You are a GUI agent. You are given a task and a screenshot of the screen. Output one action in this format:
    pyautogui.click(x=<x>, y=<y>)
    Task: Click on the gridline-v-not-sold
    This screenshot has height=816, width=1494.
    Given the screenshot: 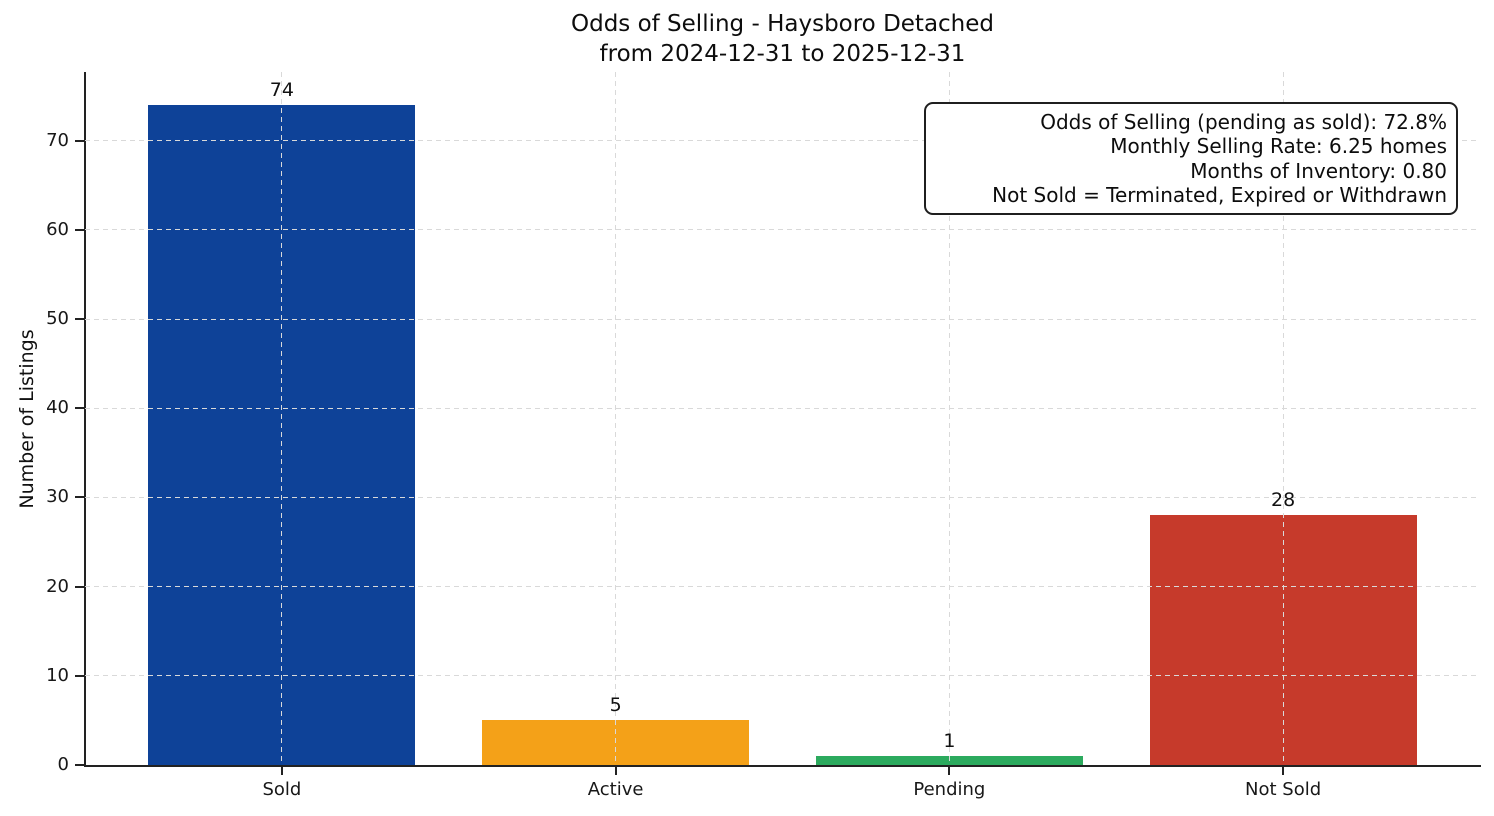 What is the action you would take?
    pyautogui.click(x=1283, y=418)
    